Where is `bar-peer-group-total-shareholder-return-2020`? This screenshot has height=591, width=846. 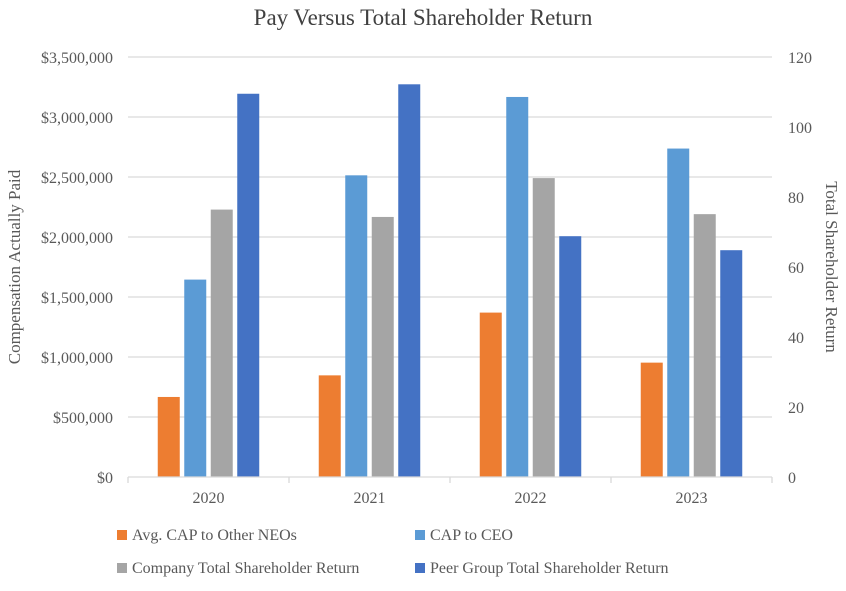
bar-peer-group-total-shareholder-return-2020 is located at coordinates (248, 285).